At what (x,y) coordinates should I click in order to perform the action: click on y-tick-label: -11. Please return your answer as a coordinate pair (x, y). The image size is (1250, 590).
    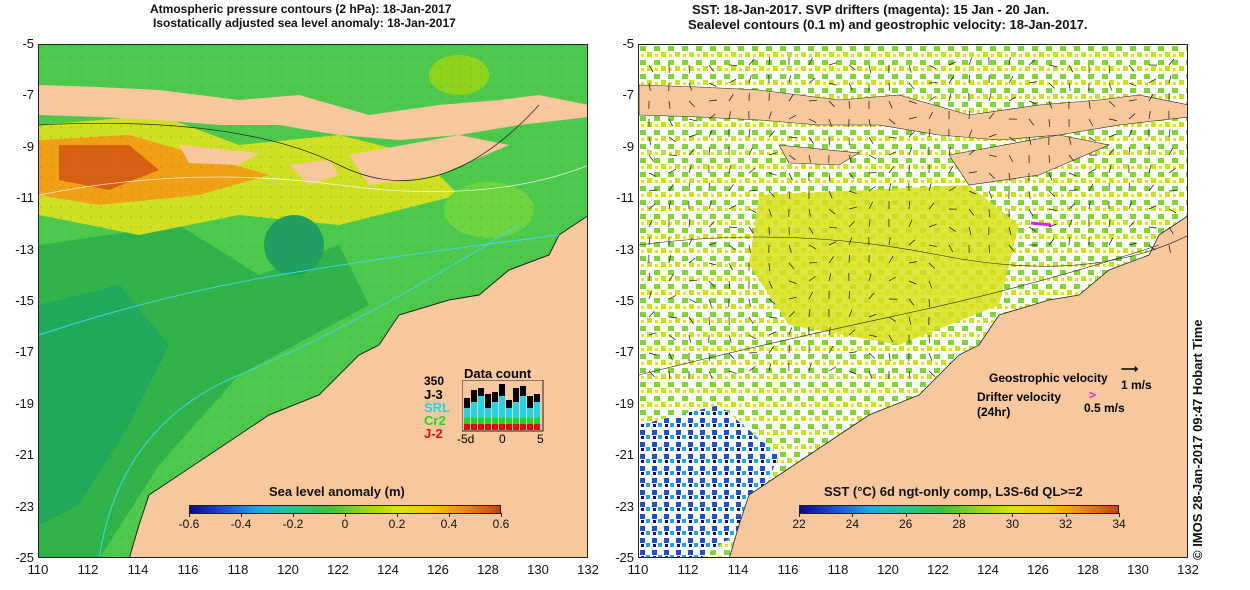
    Looking at the image, I should click on (25, 198).